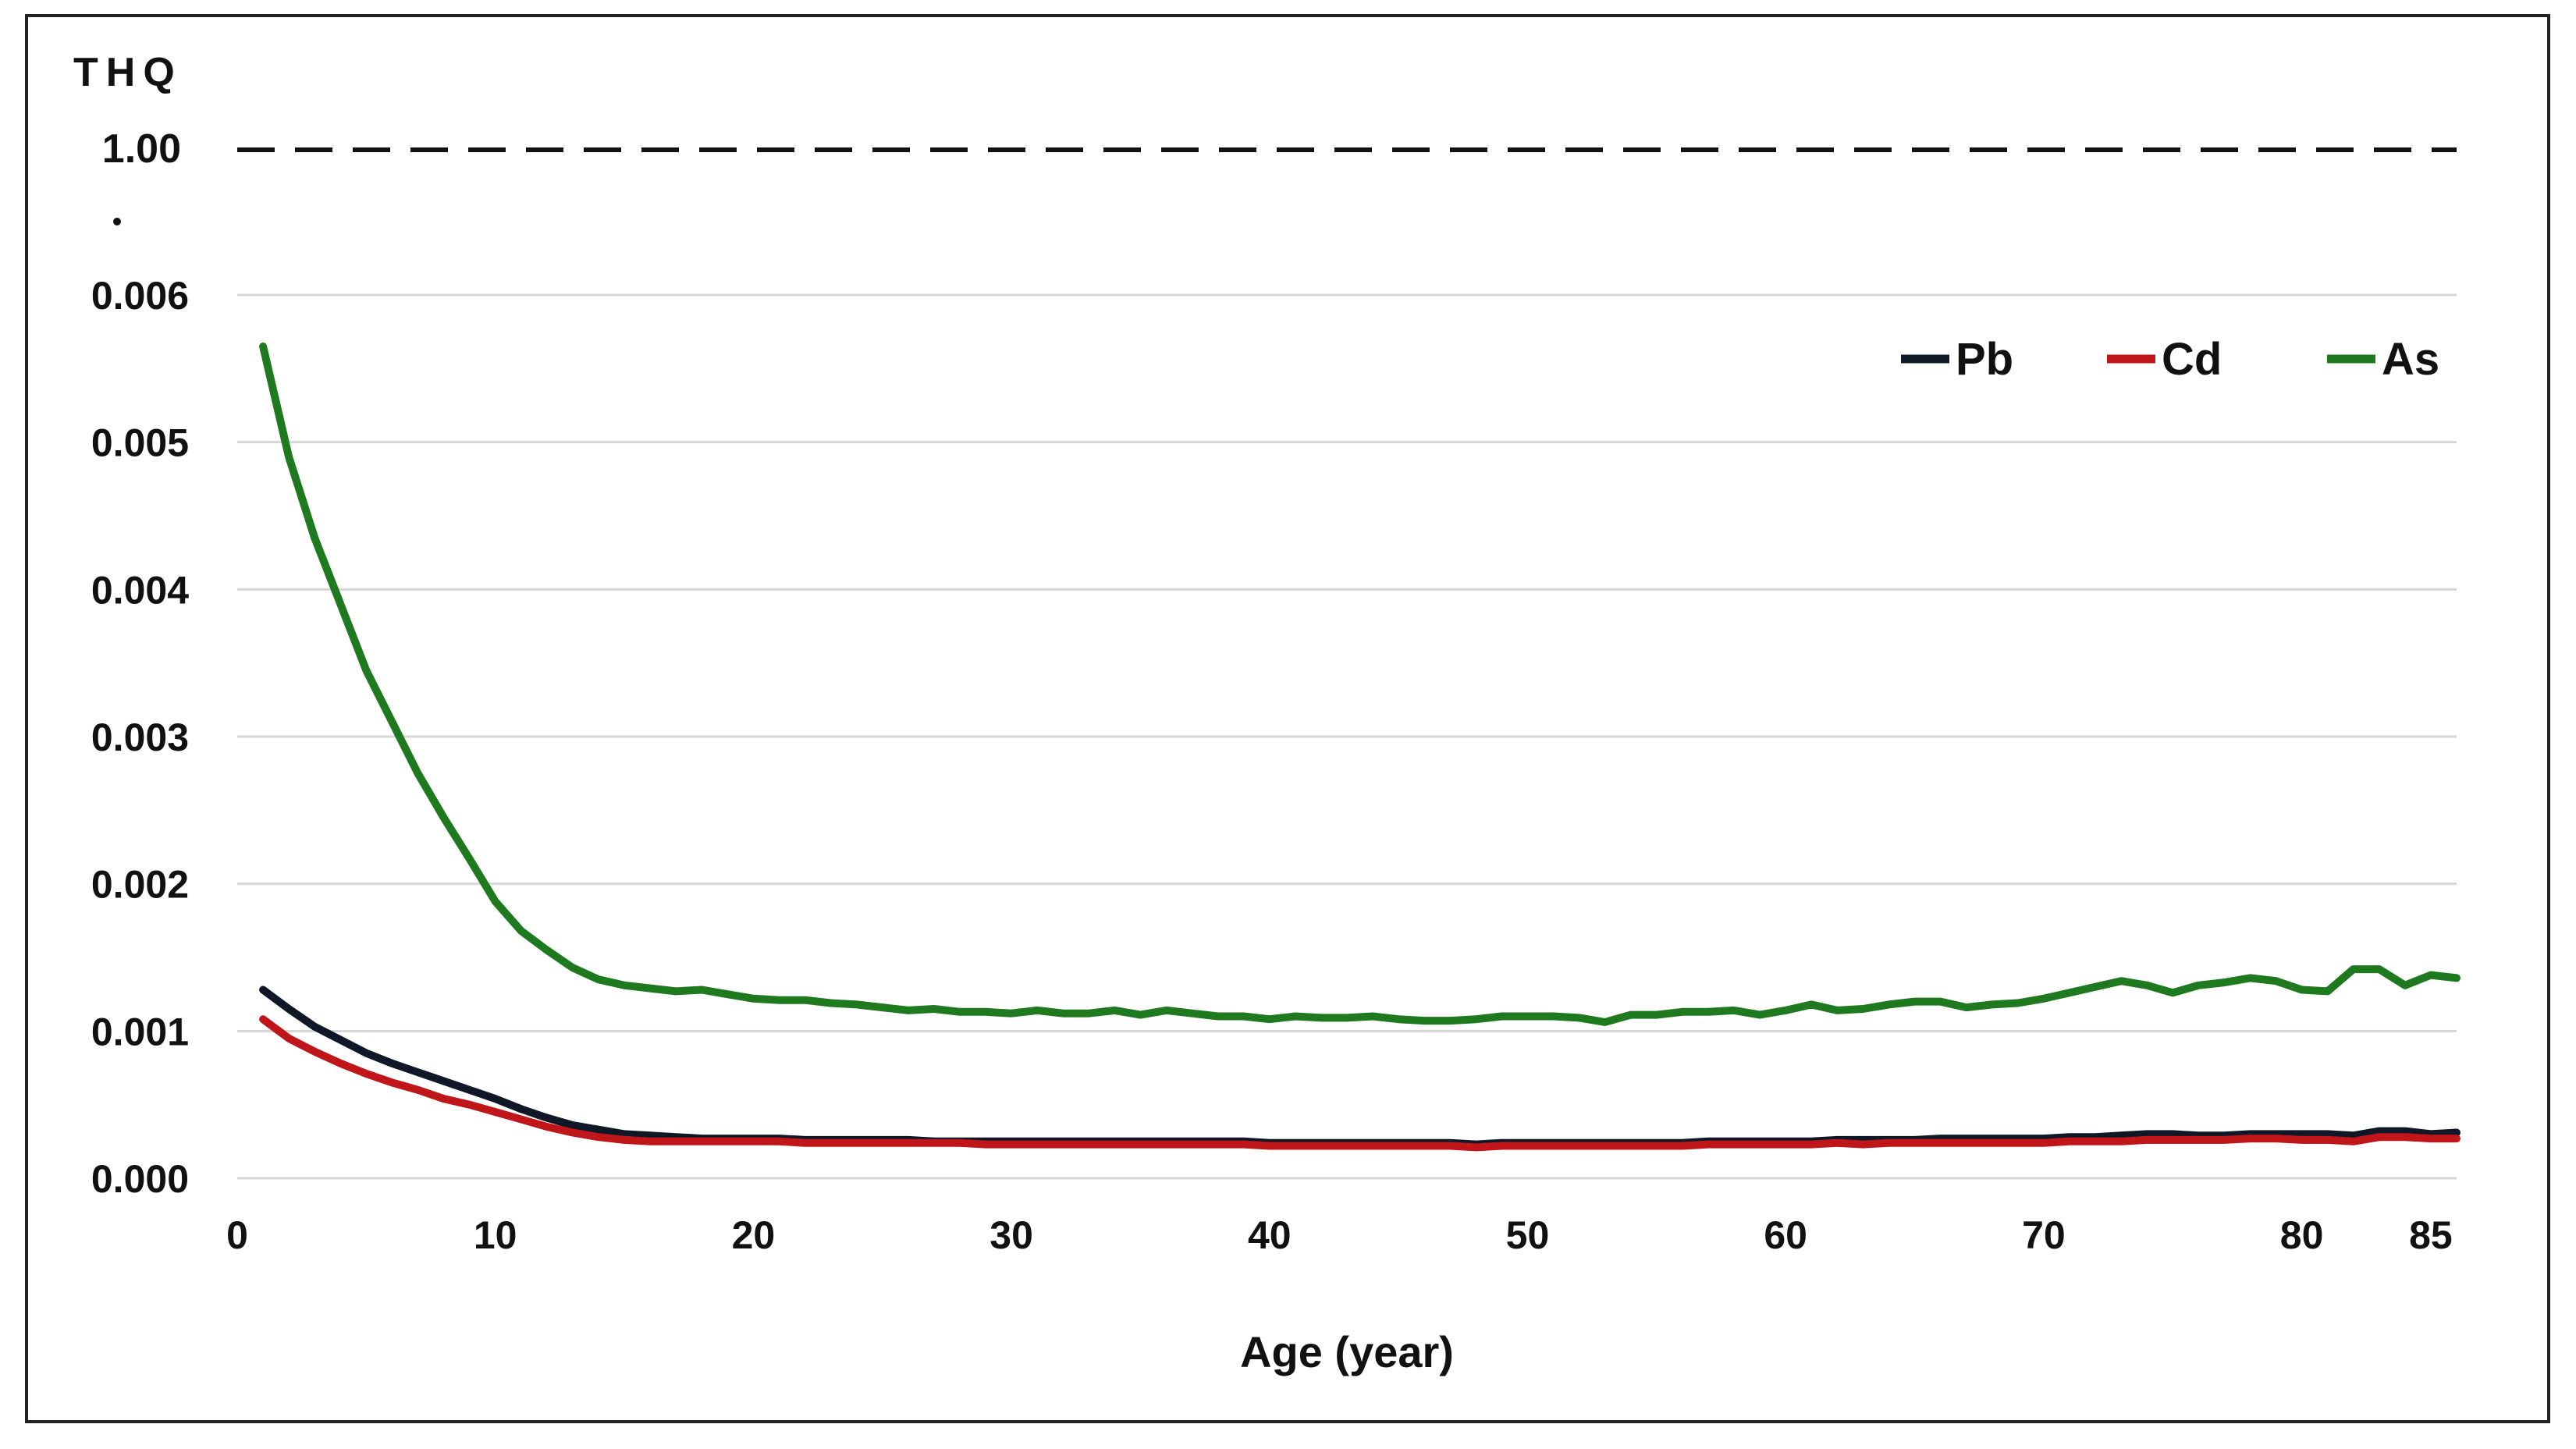 The width and height of the screenshot is (2576, 1449). I want to click on y-tick-label: 0.004, so click(140, 590).